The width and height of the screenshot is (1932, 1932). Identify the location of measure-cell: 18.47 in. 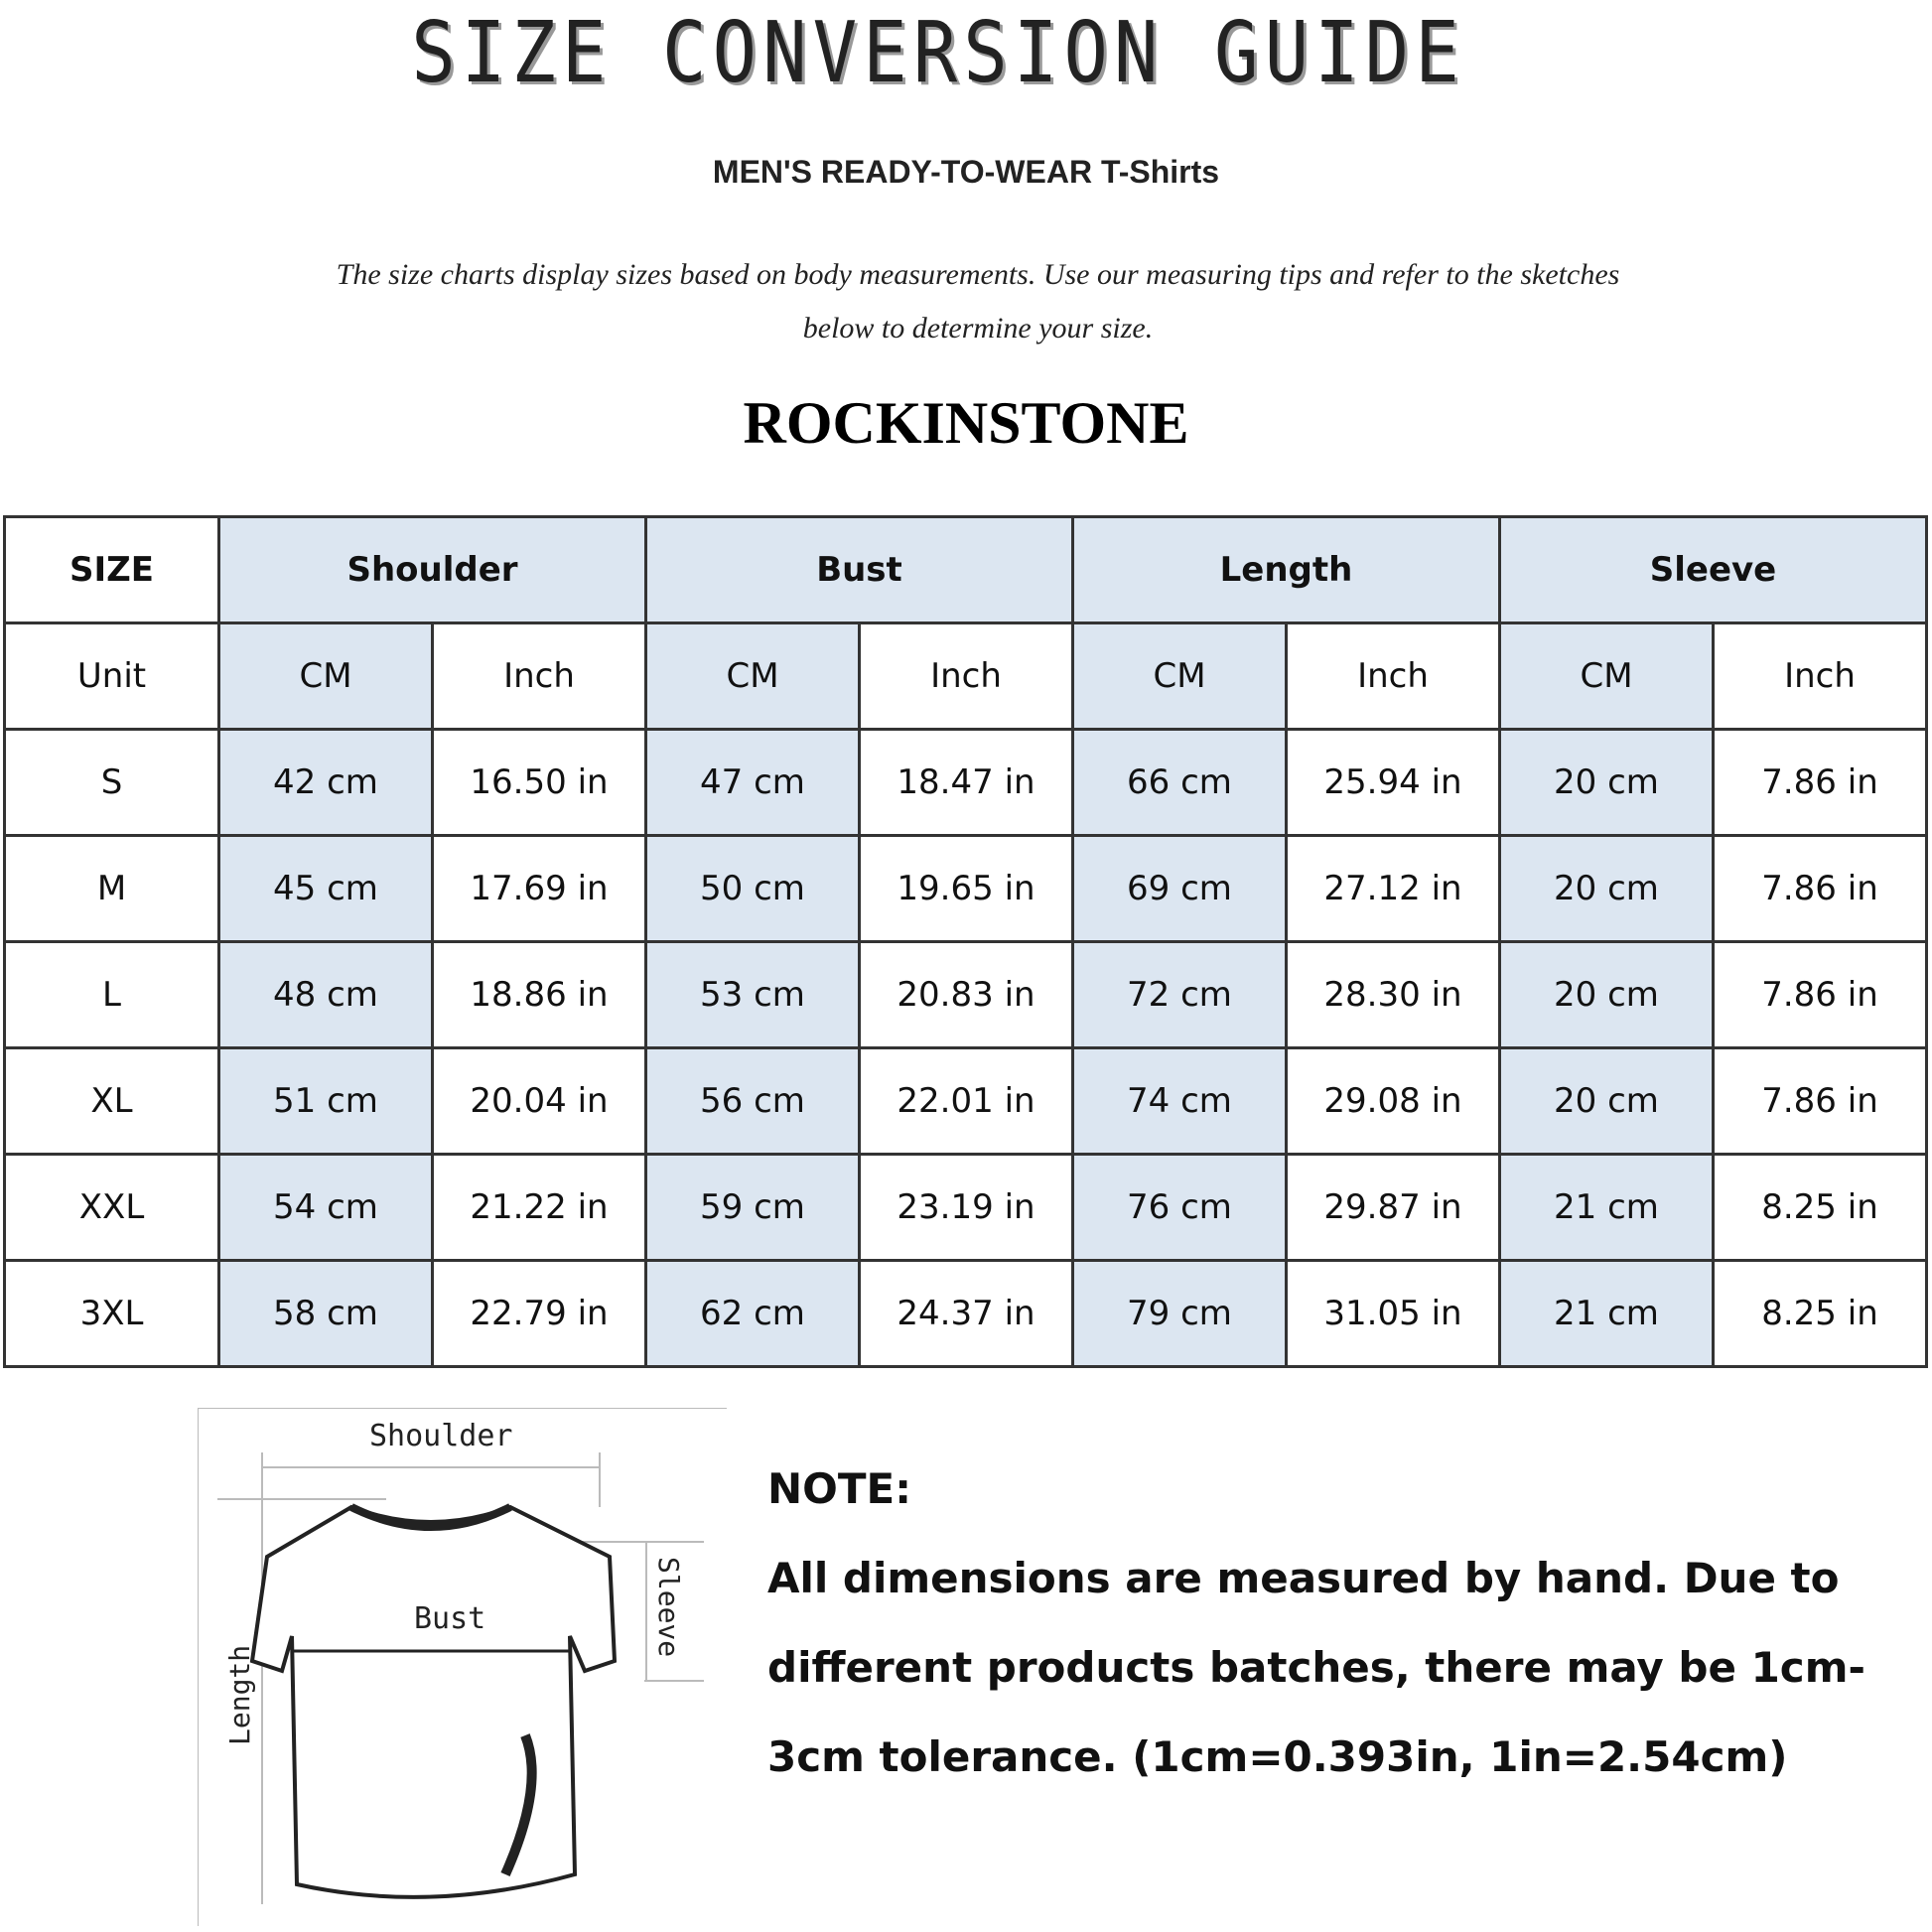
(966, 783).